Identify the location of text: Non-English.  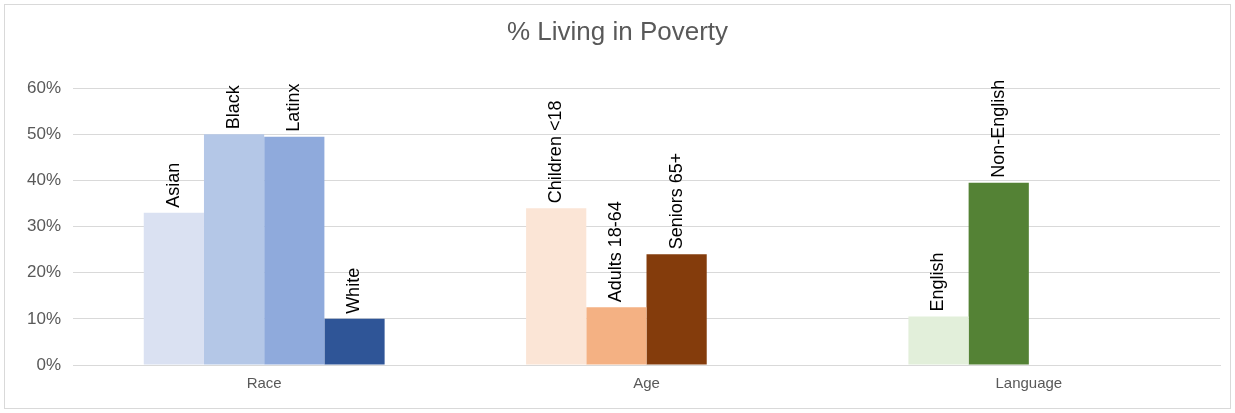
(997, 128).